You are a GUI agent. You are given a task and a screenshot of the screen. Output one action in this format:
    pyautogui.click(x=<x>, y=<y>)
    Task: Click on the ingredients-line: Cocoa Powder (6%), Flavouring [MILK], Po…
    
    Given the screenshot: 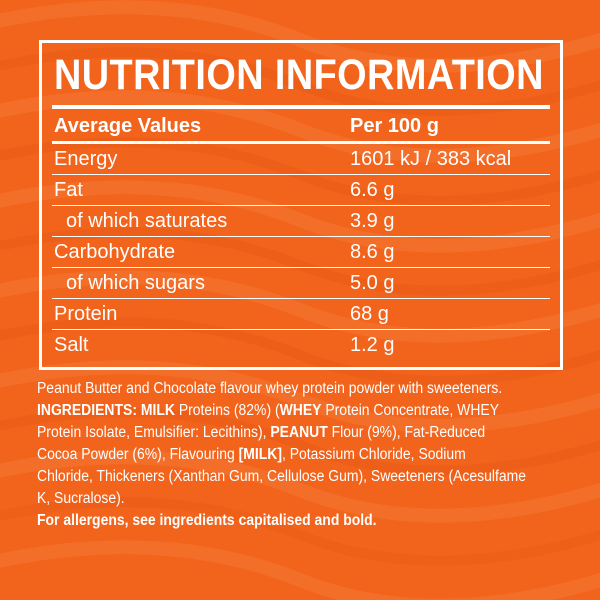 What is the action you would take?
    pyautogui.click(x=275, y=455)
    